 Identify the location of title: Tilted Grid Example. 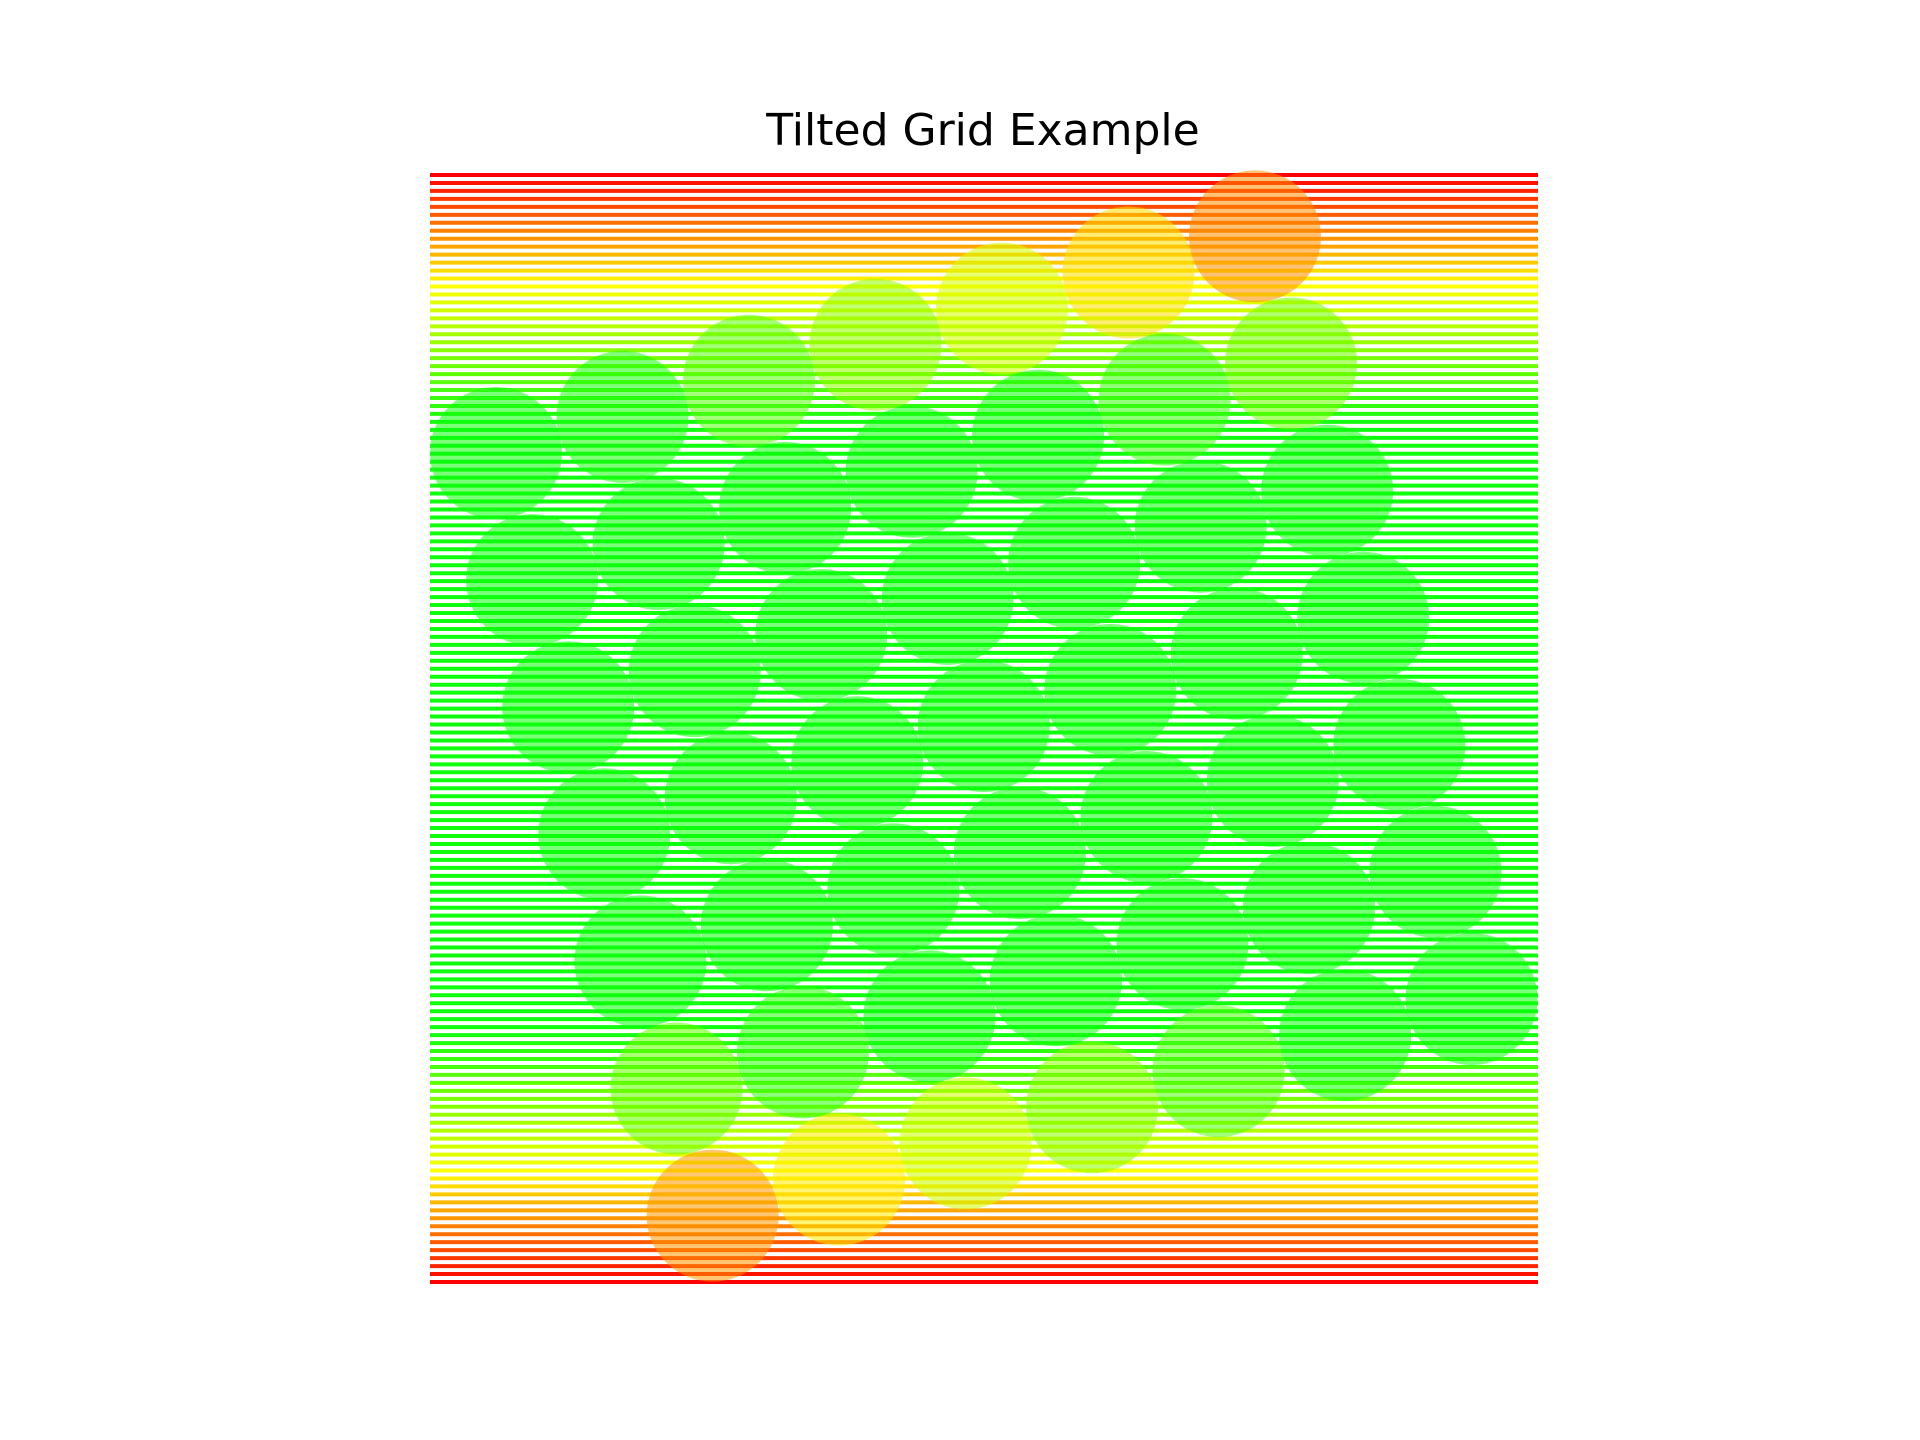
(982, 130).